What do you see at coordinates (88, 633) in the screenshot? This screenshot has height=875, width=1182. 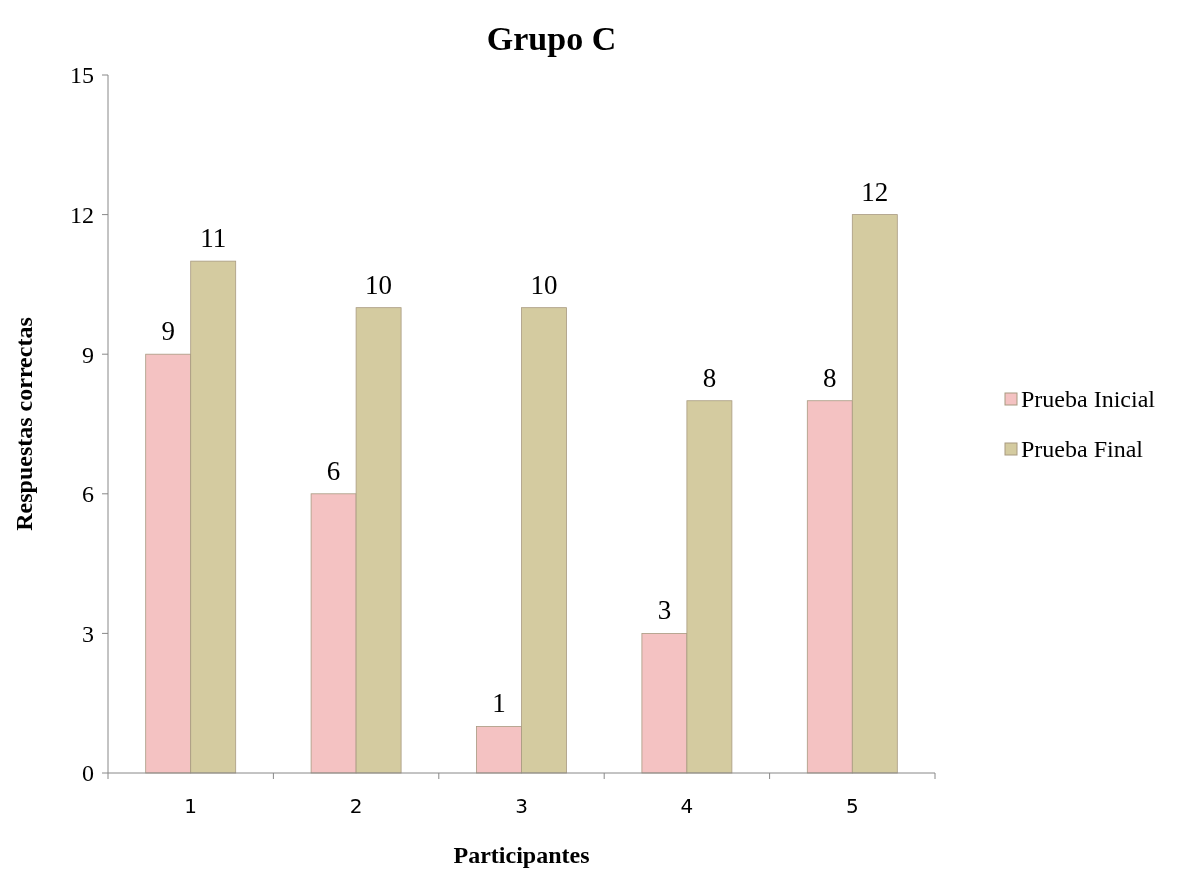 I see `y-tick-label: 3` at bounding box center [88, 633].